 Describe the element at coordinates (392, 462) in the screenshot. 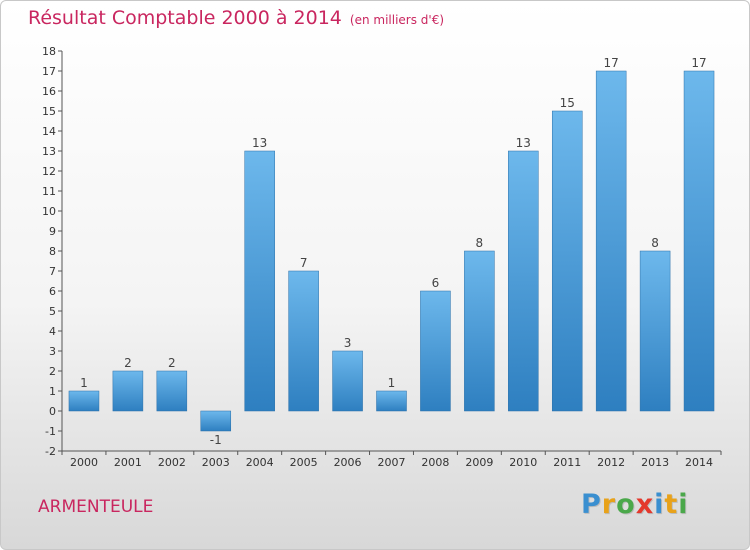

I see `x-tick-label: 2007` at that location.